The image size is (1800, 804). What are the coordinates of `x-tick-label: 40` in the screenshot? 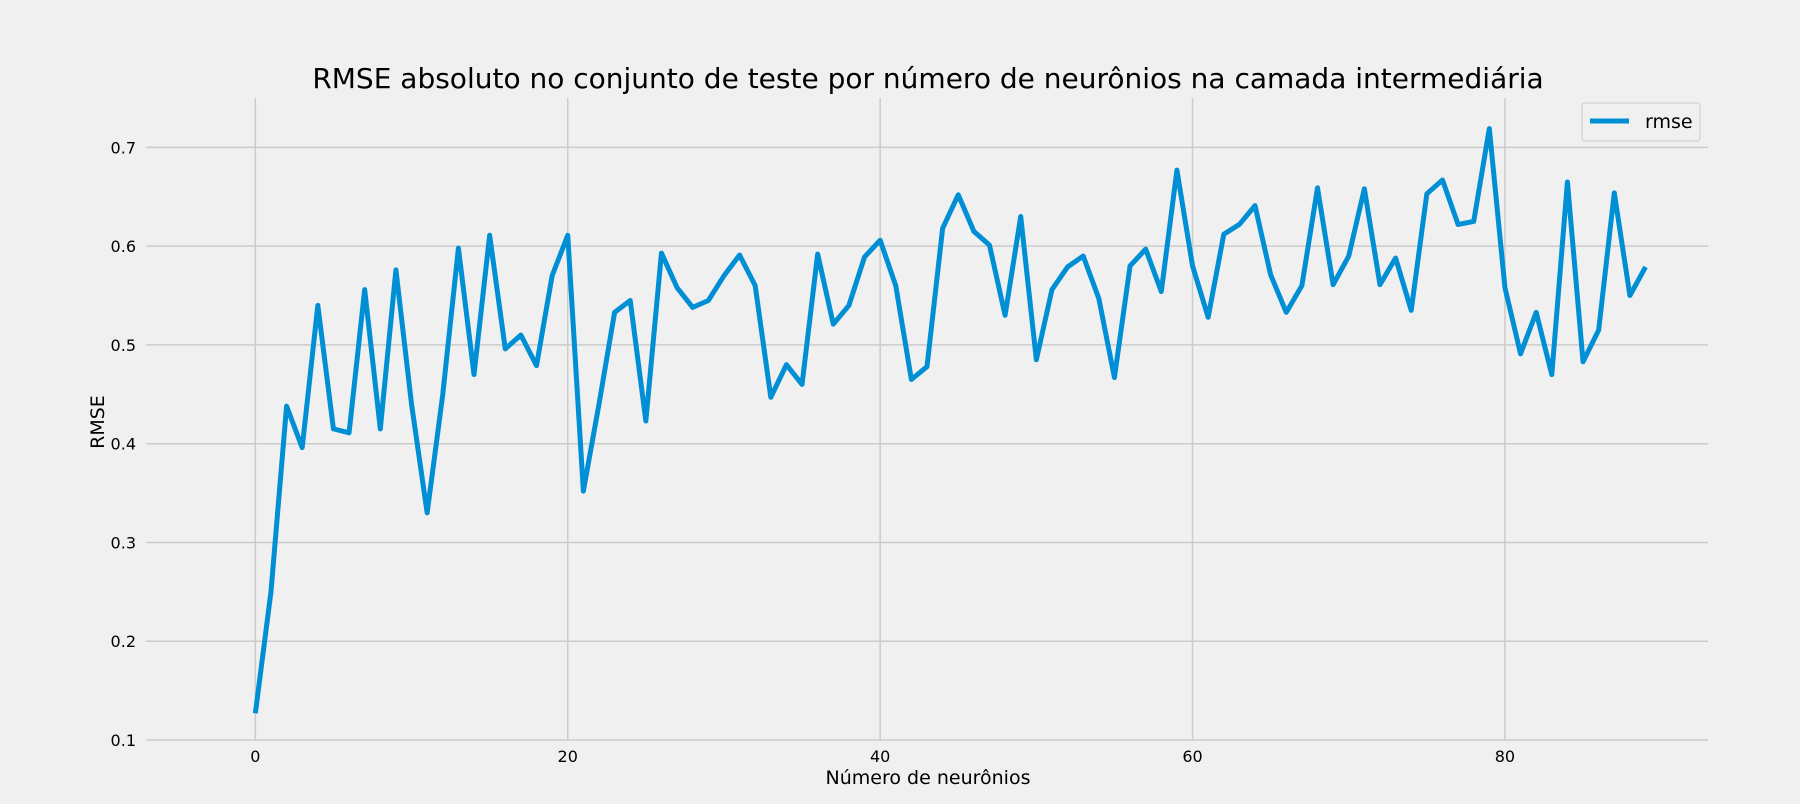 It's located at (880, 756).